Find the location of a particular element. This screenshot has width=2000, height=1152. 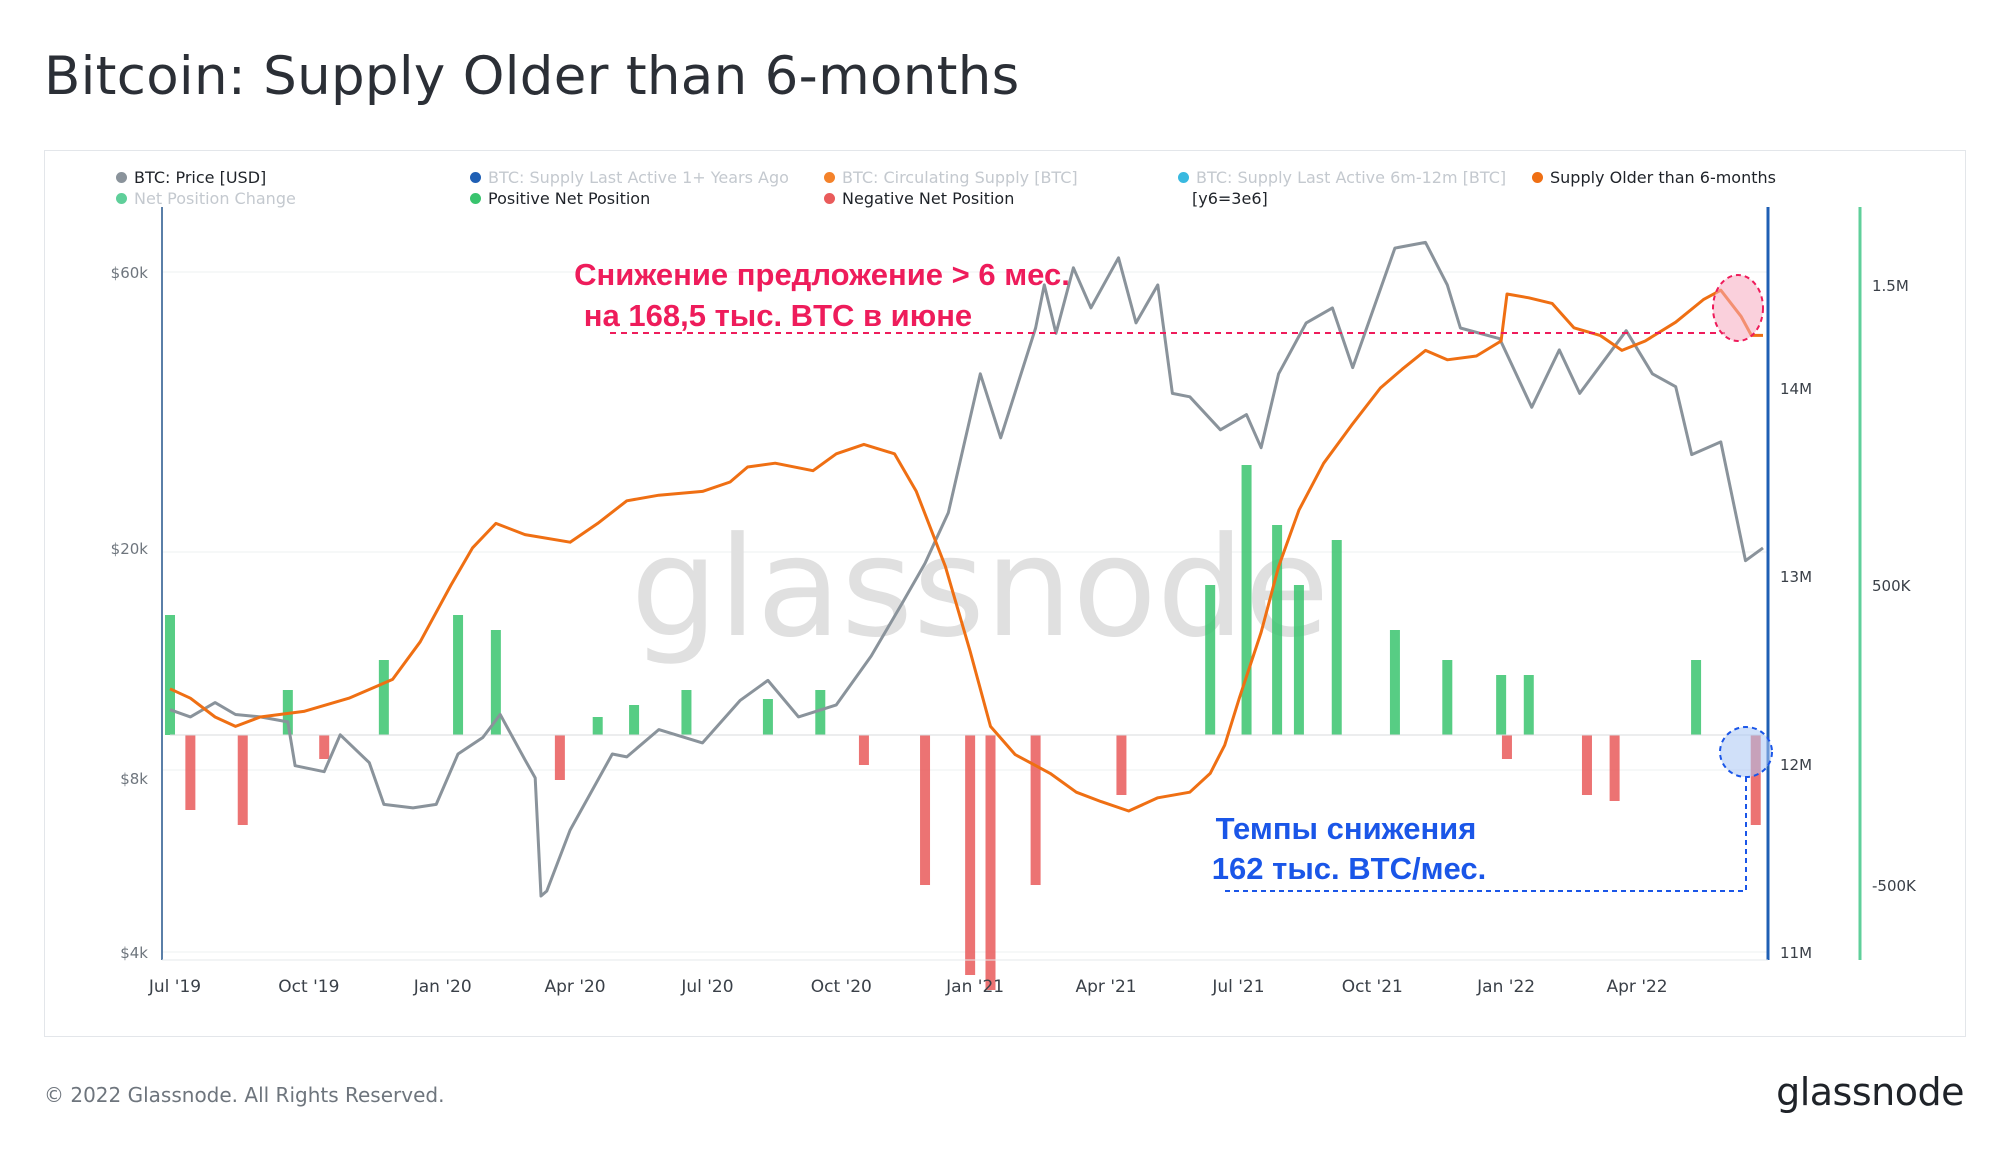

y-right1-tick-label: 11M is located at coordinates (1796, 953).